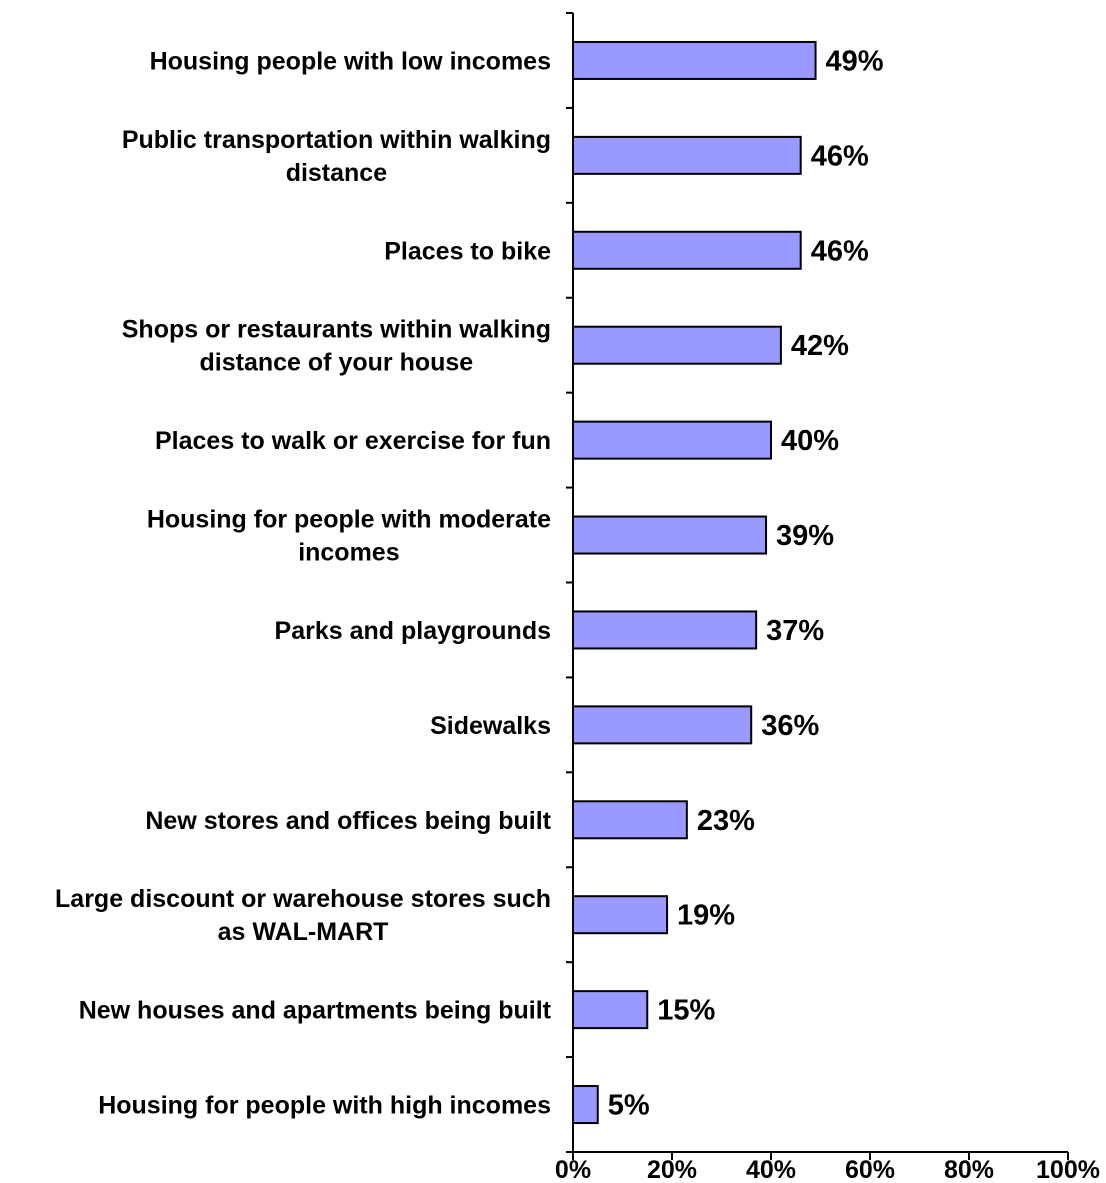  What do you see at coordinates (672, 1169) in the screenshot?
I see `x-tick-label: 20%` at bounding box center [672, 1169].